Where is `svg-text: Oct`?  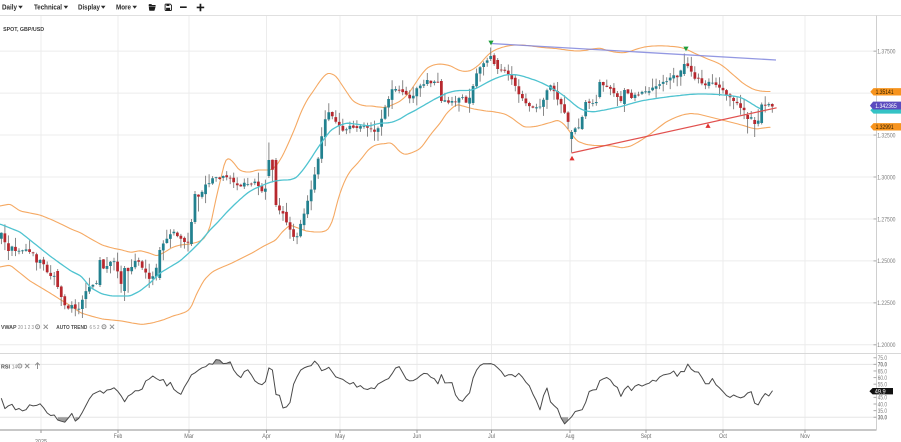 svg-text: Oct is located at coordinates (723, 436).